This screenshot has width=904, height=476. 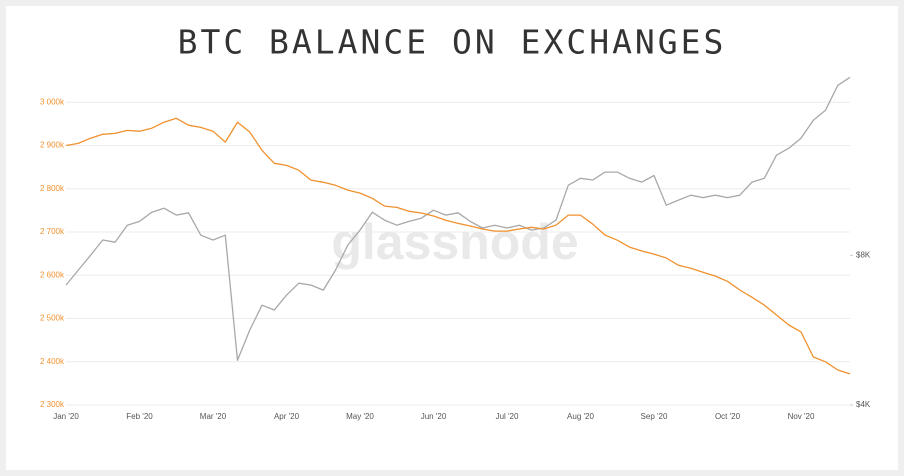 I want to click on y-tick-label: 2 500k, so click(x=52, y=318).